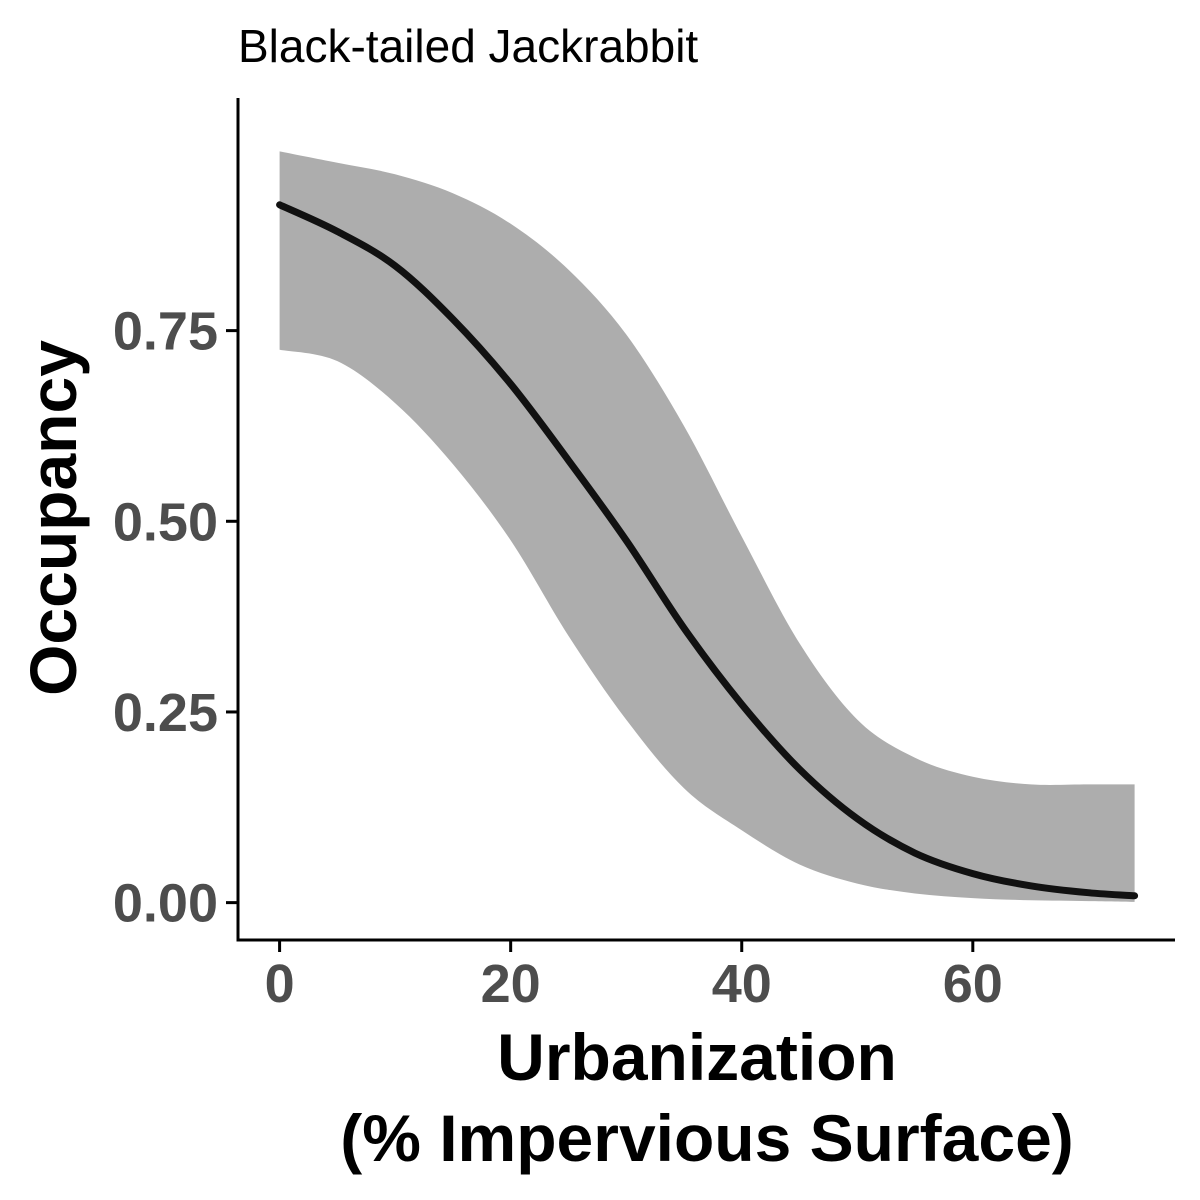 Image resolution: width=1200 pixels, height=1200 pixels. I want to click on x-axis-title-line-2: (% Impervious Surface), so click(707, 1138).